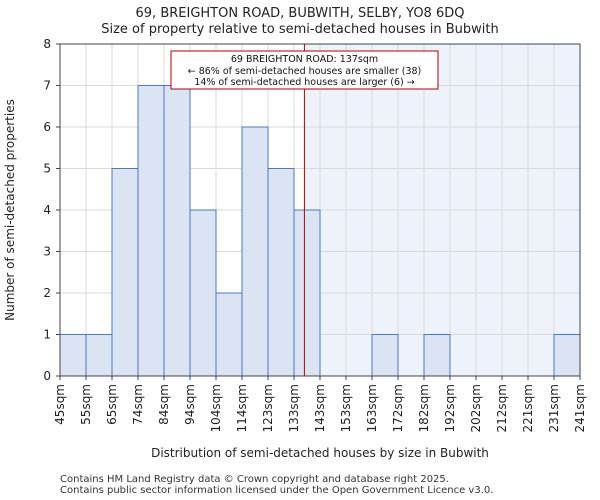 The height and width of the screenshot is (500, 600). I want to click on x-tick-label-221sqm: 221sqm, so click(528, 408).